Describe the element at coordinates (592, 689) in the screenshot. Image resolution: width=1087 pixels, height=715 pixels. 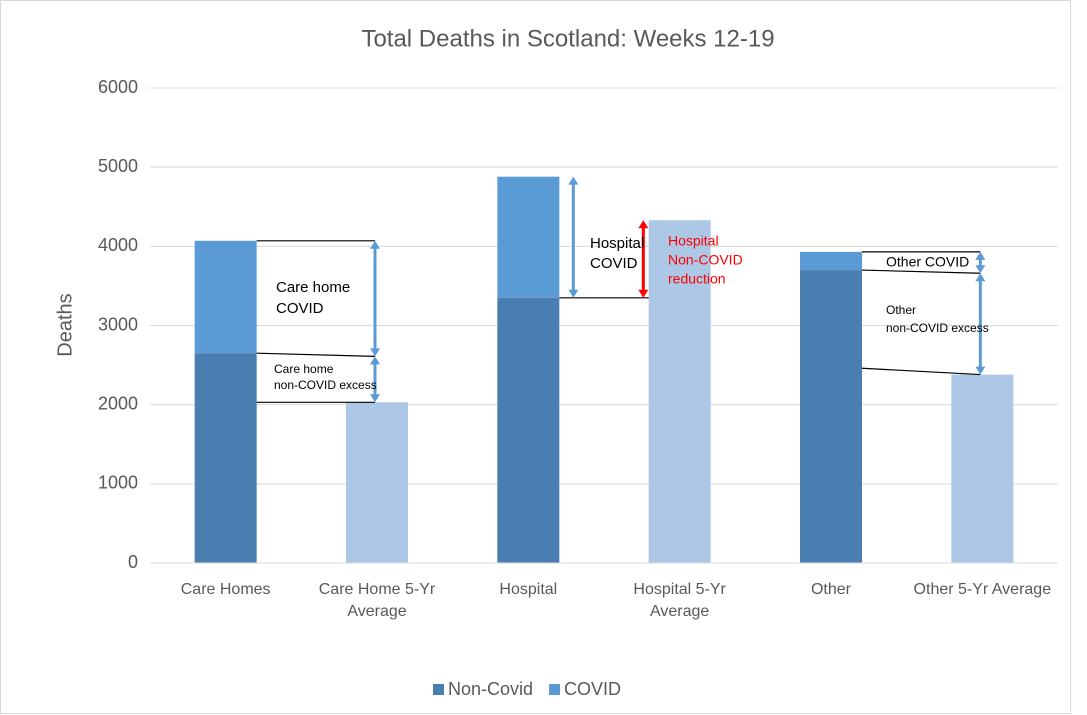
I see `legend-label: COVID` at that location.